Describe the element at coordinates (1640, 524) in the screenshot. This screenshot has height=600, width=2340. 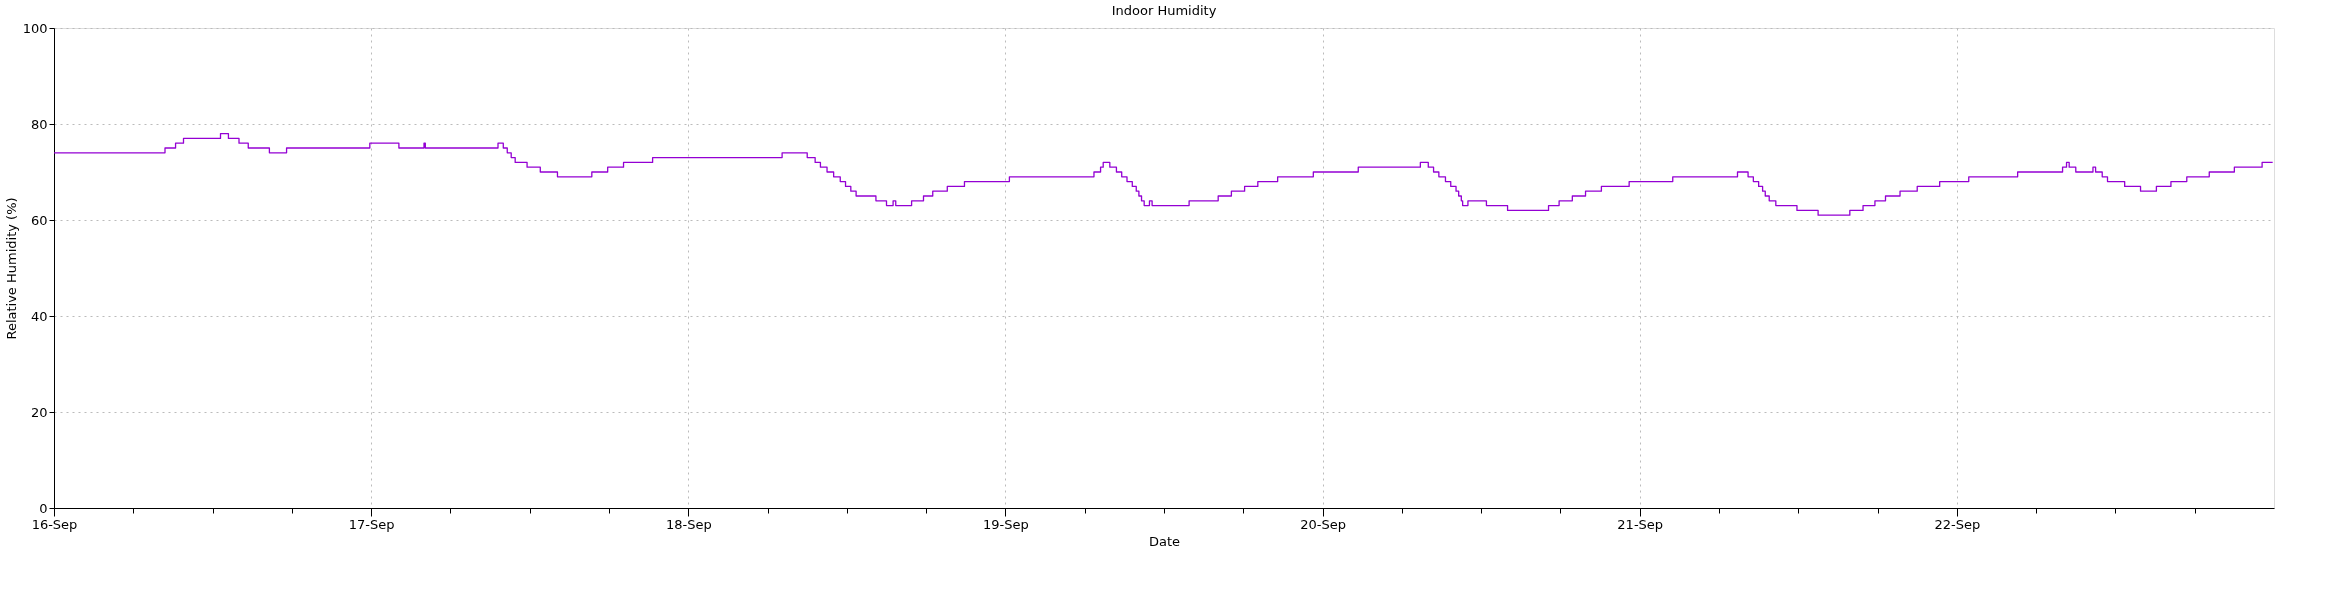
I see `x-tick-label: 21-Sep` at that location.